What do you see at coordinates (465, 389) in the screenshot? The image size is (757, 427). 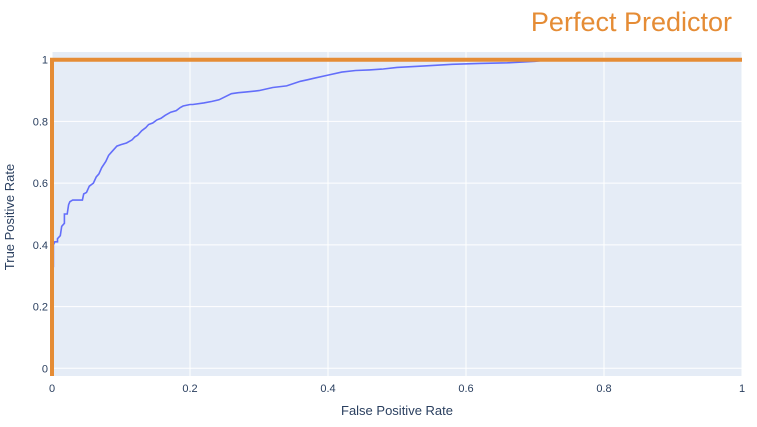 I see `x-tick-label: 0.6` at bounding box center [465, 389].